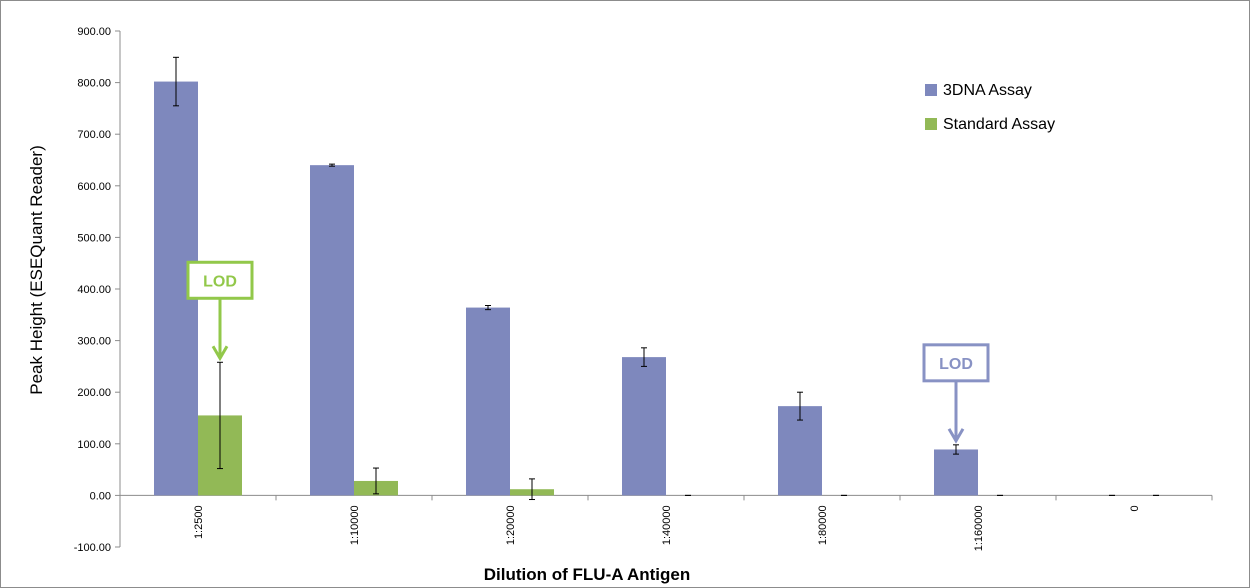 Image resolution: width=1250 pixels, height=588 pixels. What do you see at coordinates (94, 393) in the screenshot?
I see `y-tick-label: 200.00` at bounding box center [94, 393].